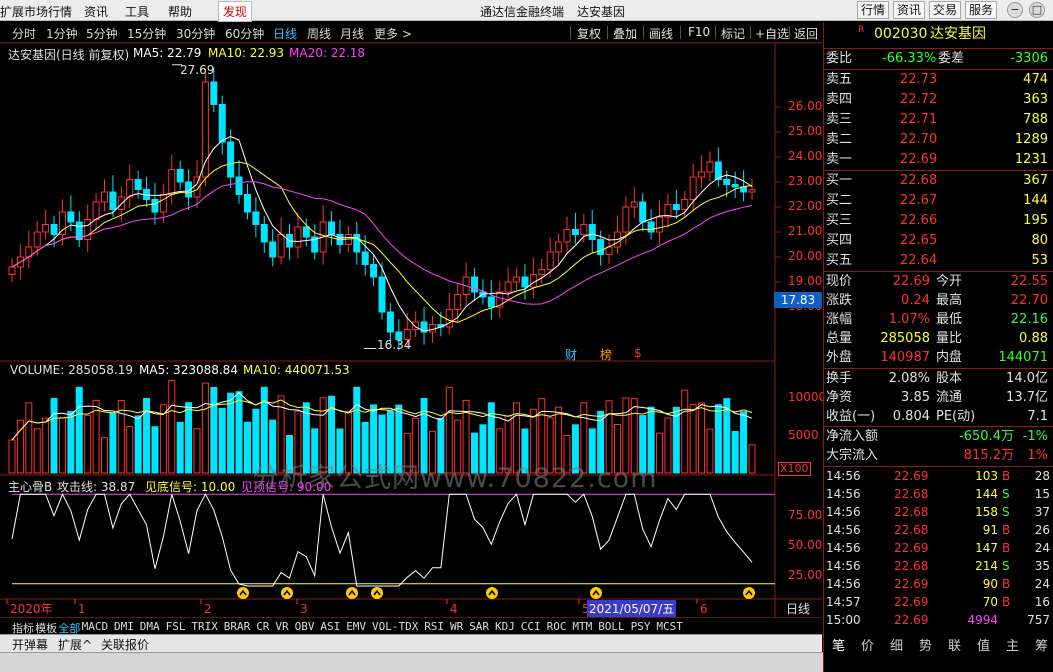  I want to click on indicator-tab-vr: VR, so click(282, 626).